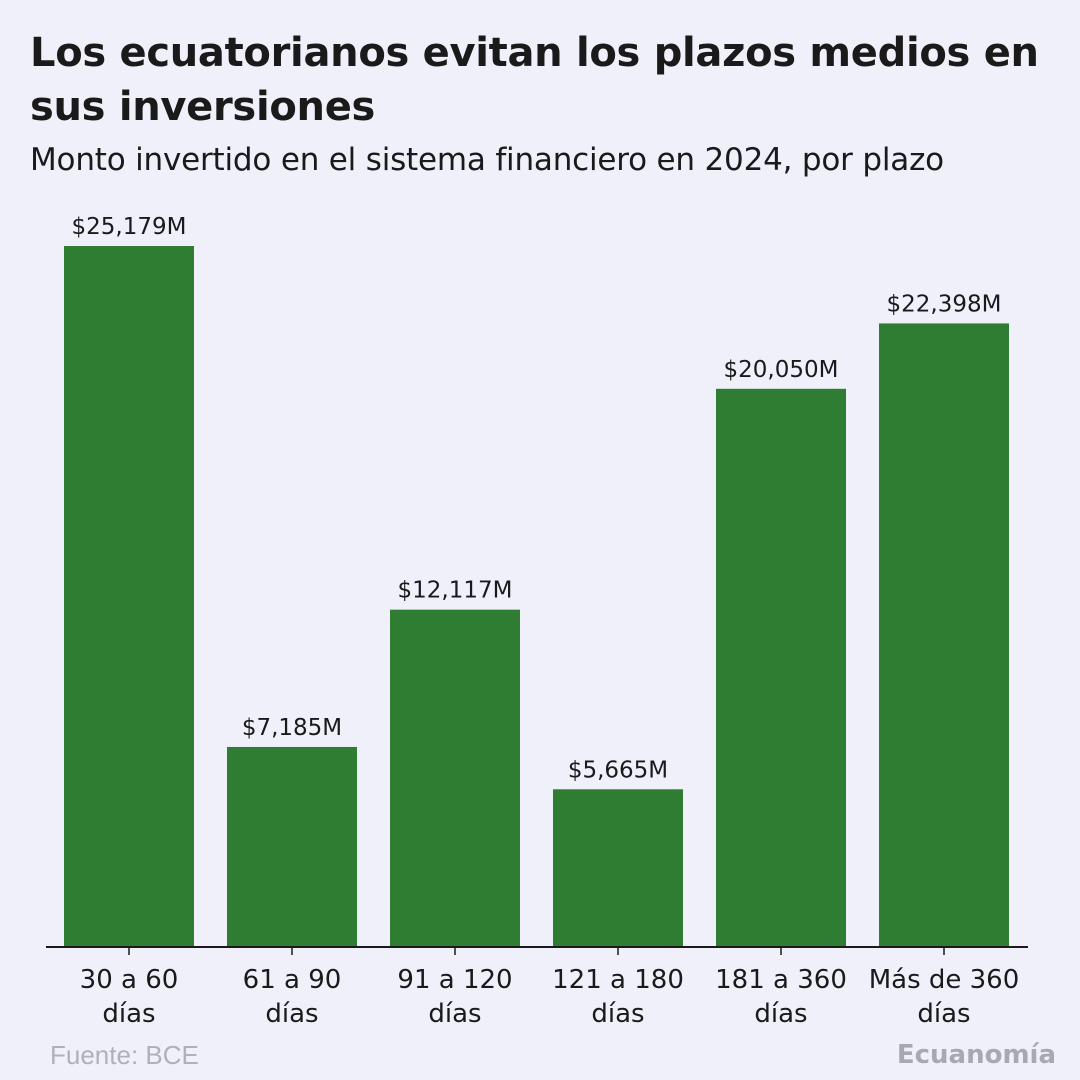 The height and width of the screenshot is (1080, 1080). What do you see at coordinates (455, 591) in the screenshot?
I see `data-label-3: $12,117M` at bounding box center [455, 591].